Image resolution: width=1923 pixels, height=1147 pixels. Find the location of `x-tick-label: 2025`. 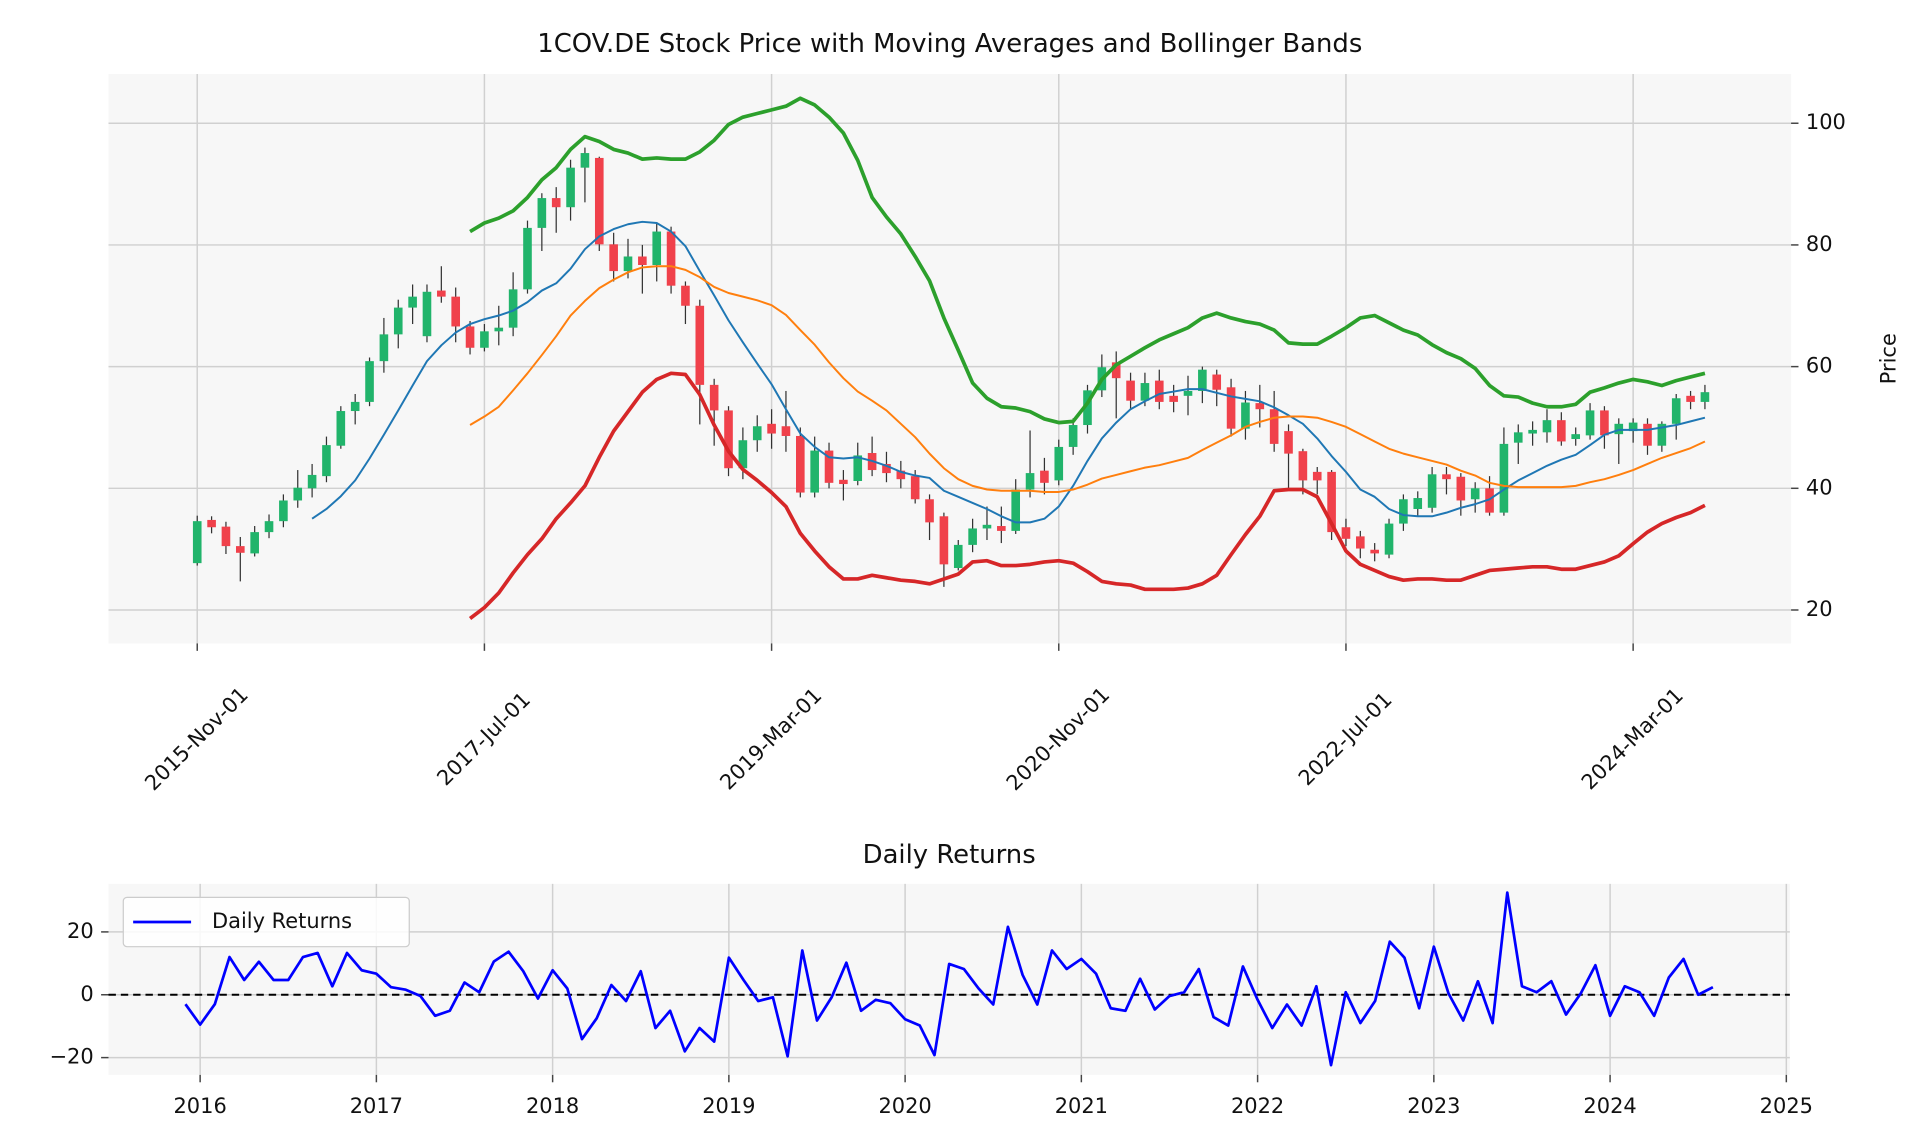

x-tick-label: 2025 is located at coordinates (1786, 1106).